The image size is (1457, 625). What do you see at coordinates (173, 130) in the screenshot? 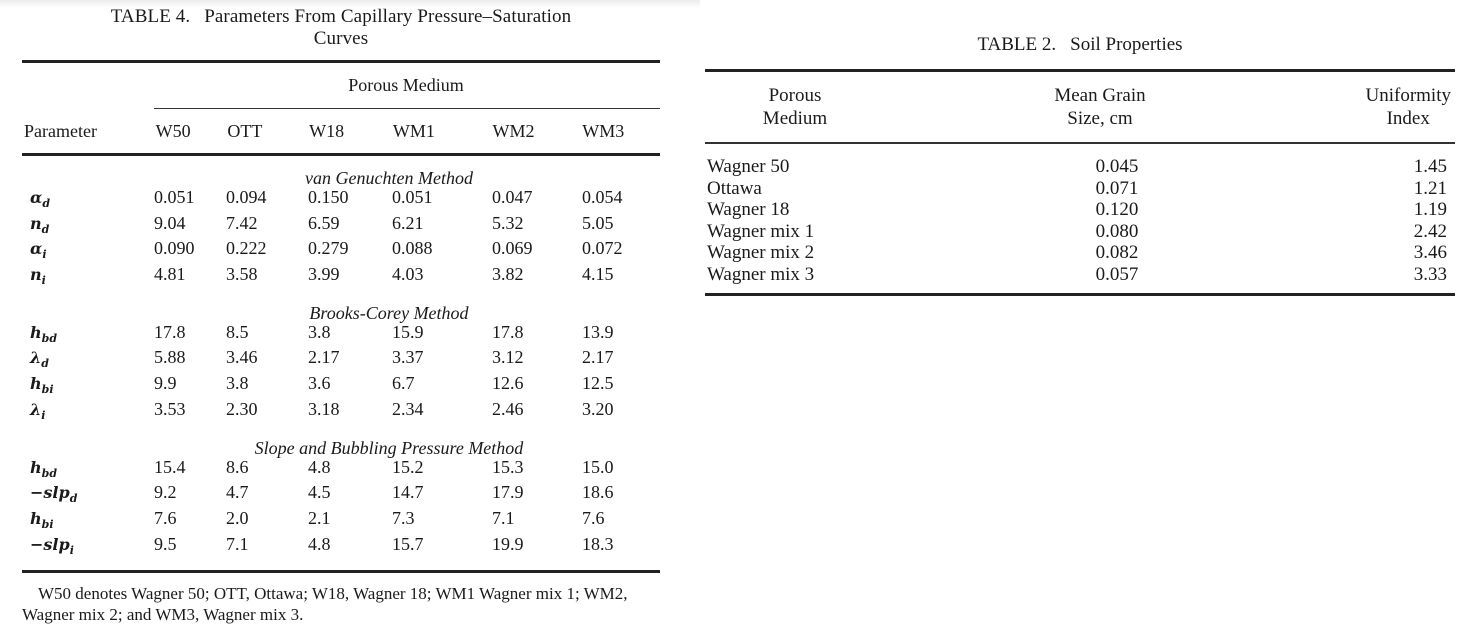
I see `col-header-w50: W50` at bounding box center [173, 130].